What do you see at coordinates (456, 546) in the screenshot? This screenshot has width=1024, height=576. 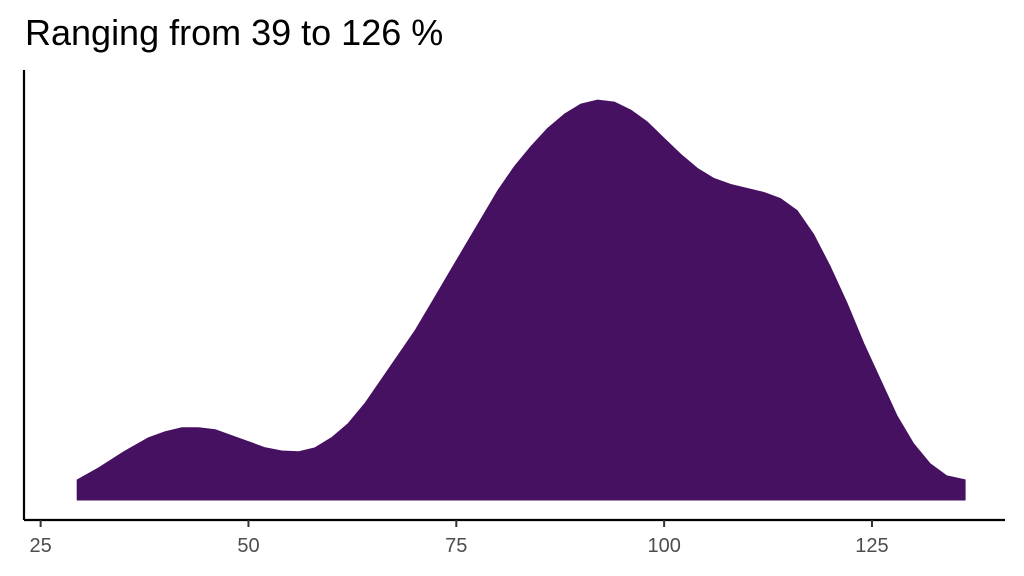 I see `x-tick-label: 75` at bounding box center [456, 546].